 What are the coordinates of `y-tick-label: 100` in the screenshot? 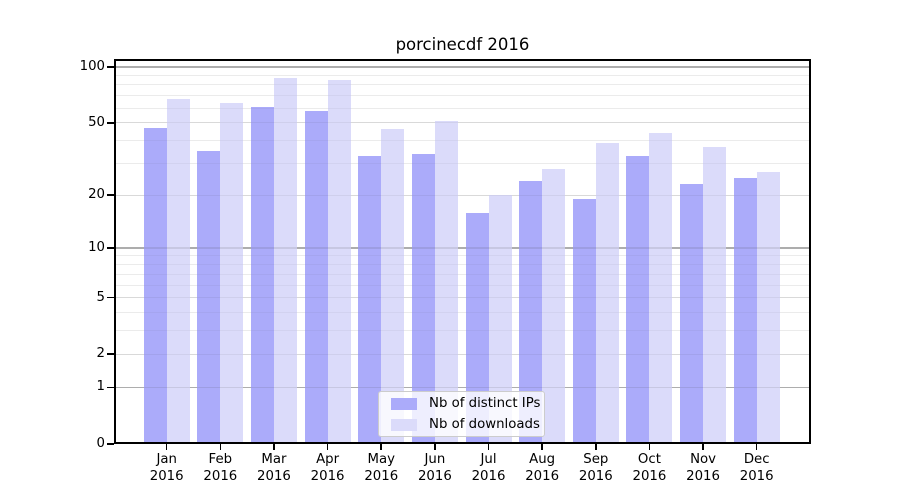 It's located at (92, 66).